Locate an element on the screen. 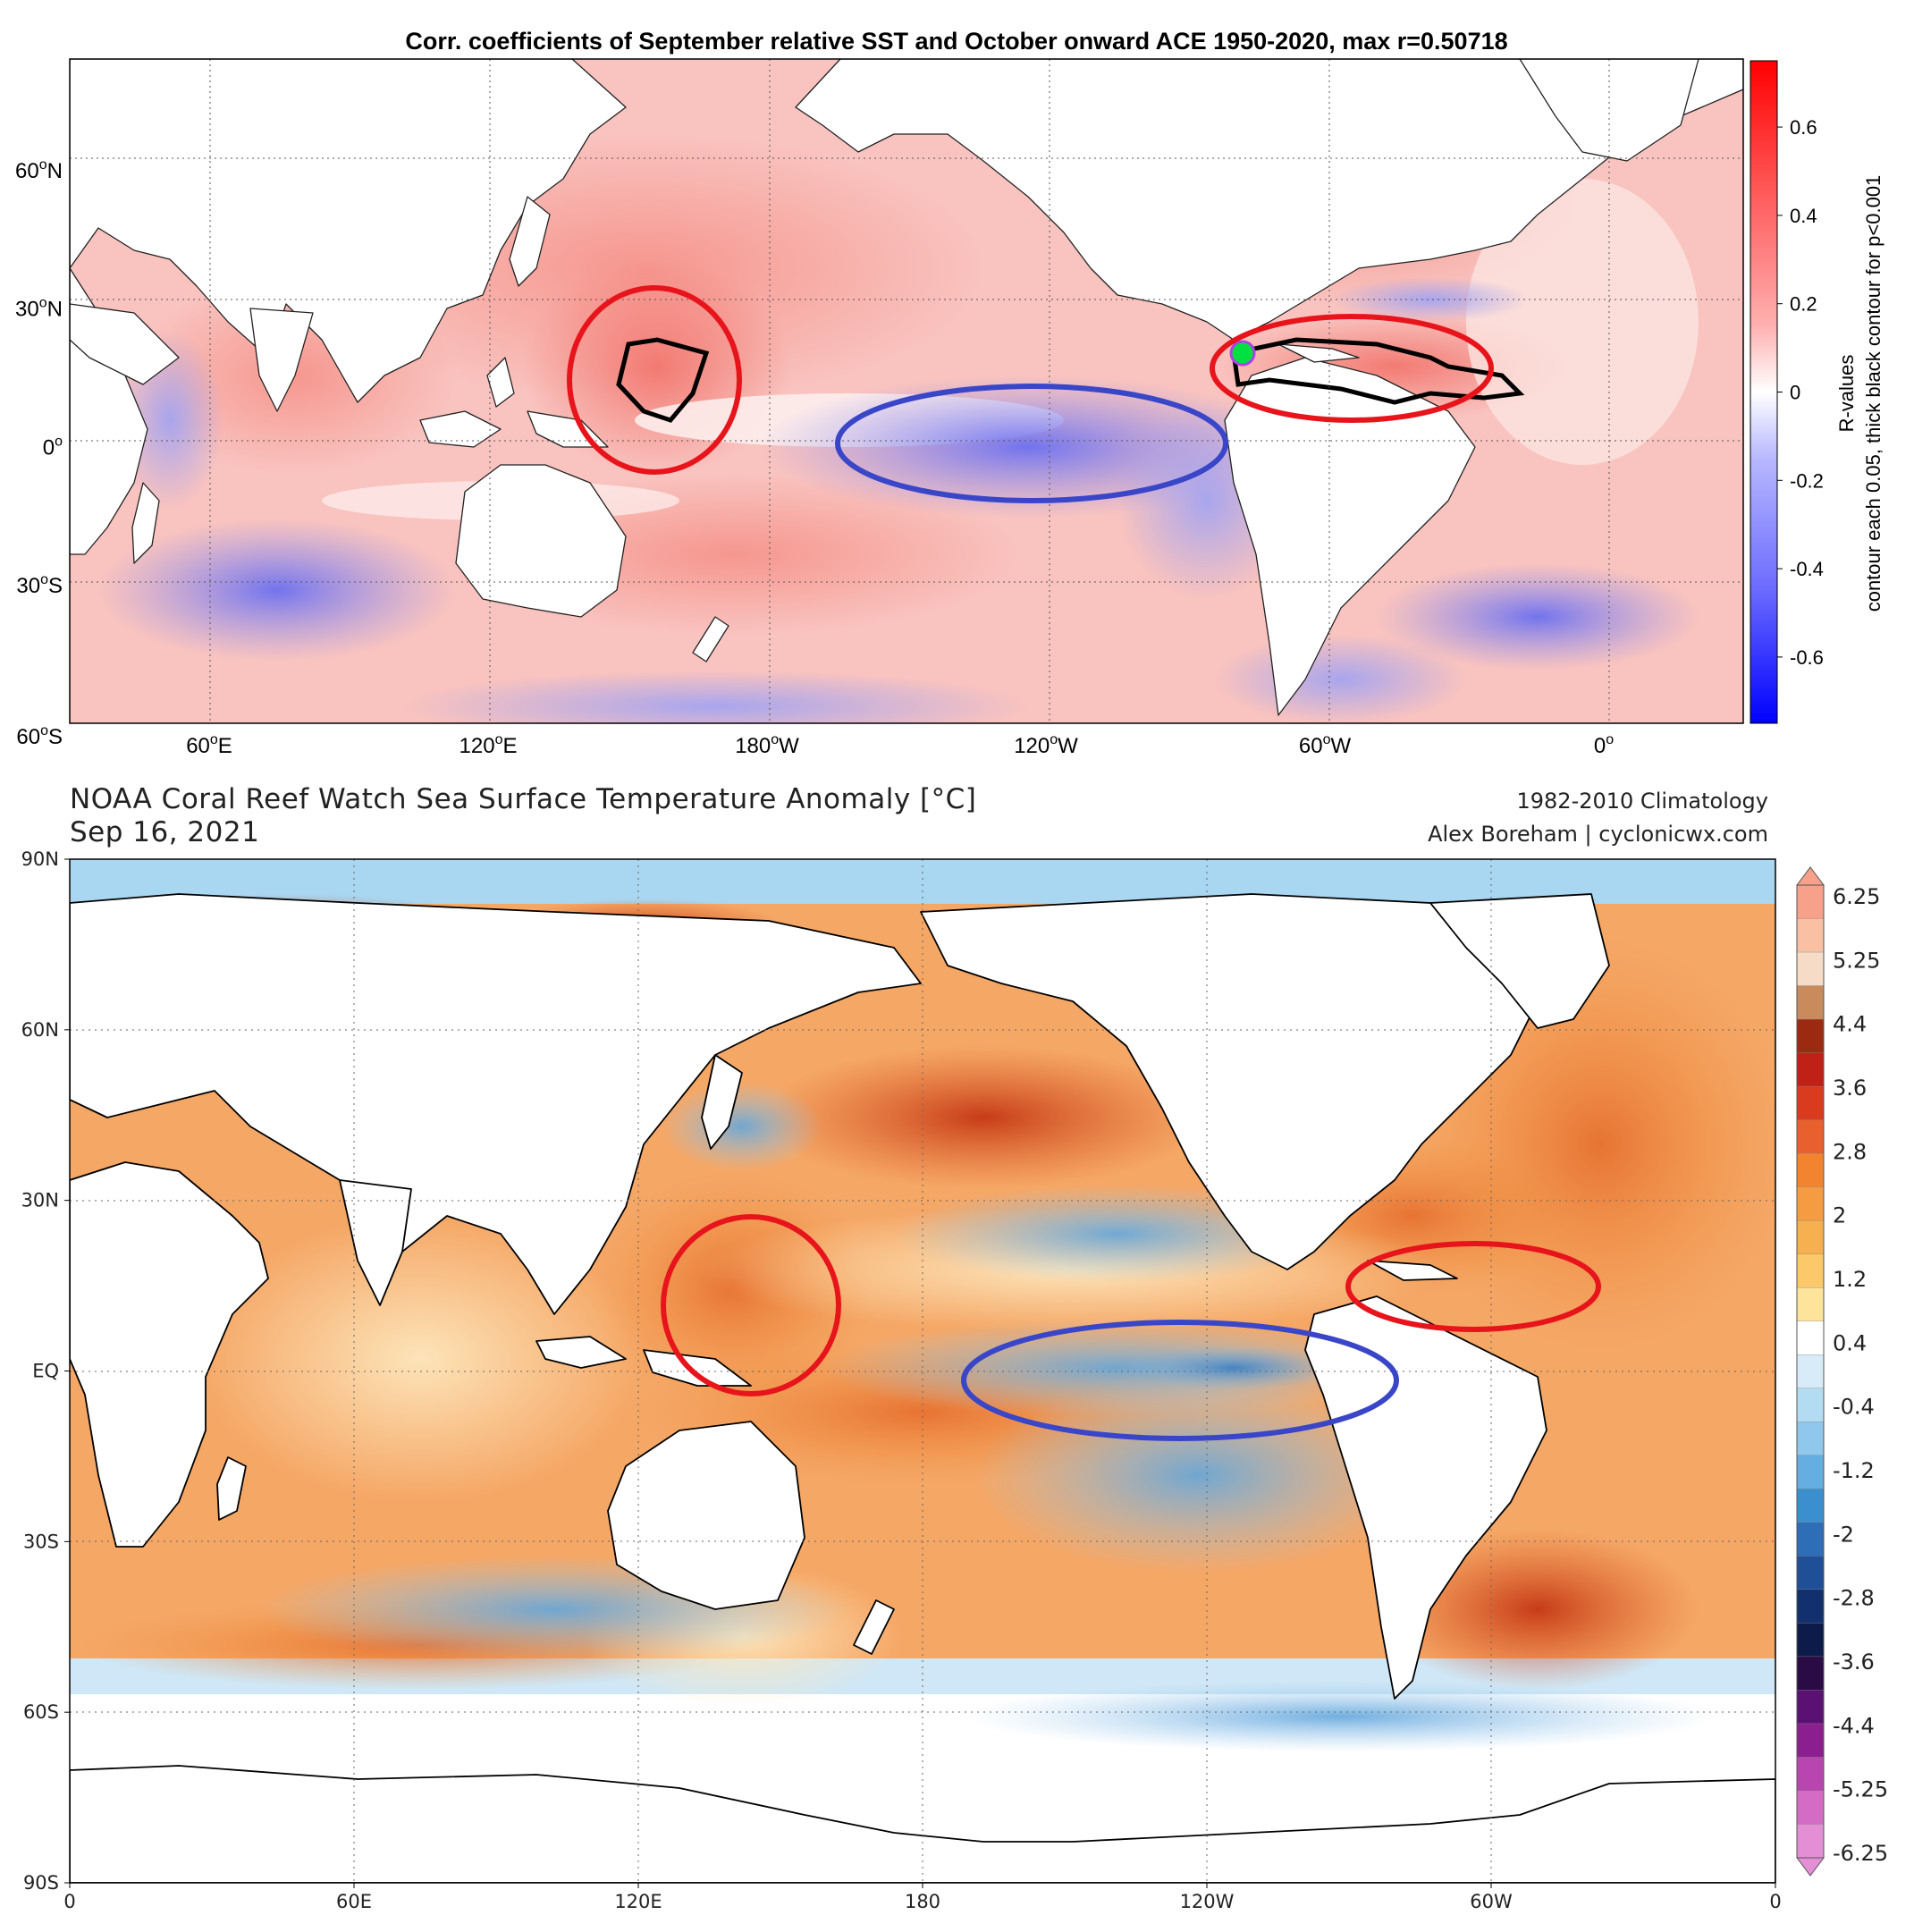 The width and height of the screenshot is (1914, 1932). top-lat-label: 0o is located at coordinates (53, 447).